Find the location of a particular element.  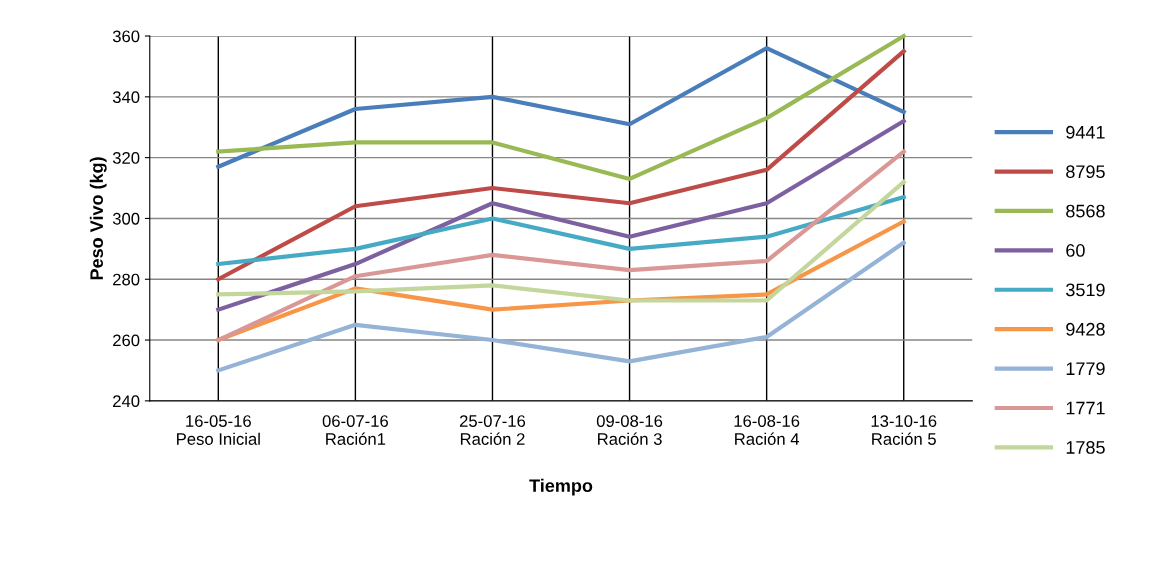

x-tick-label: 06-07-16 Ración1 is located at coordinates (355, 430).